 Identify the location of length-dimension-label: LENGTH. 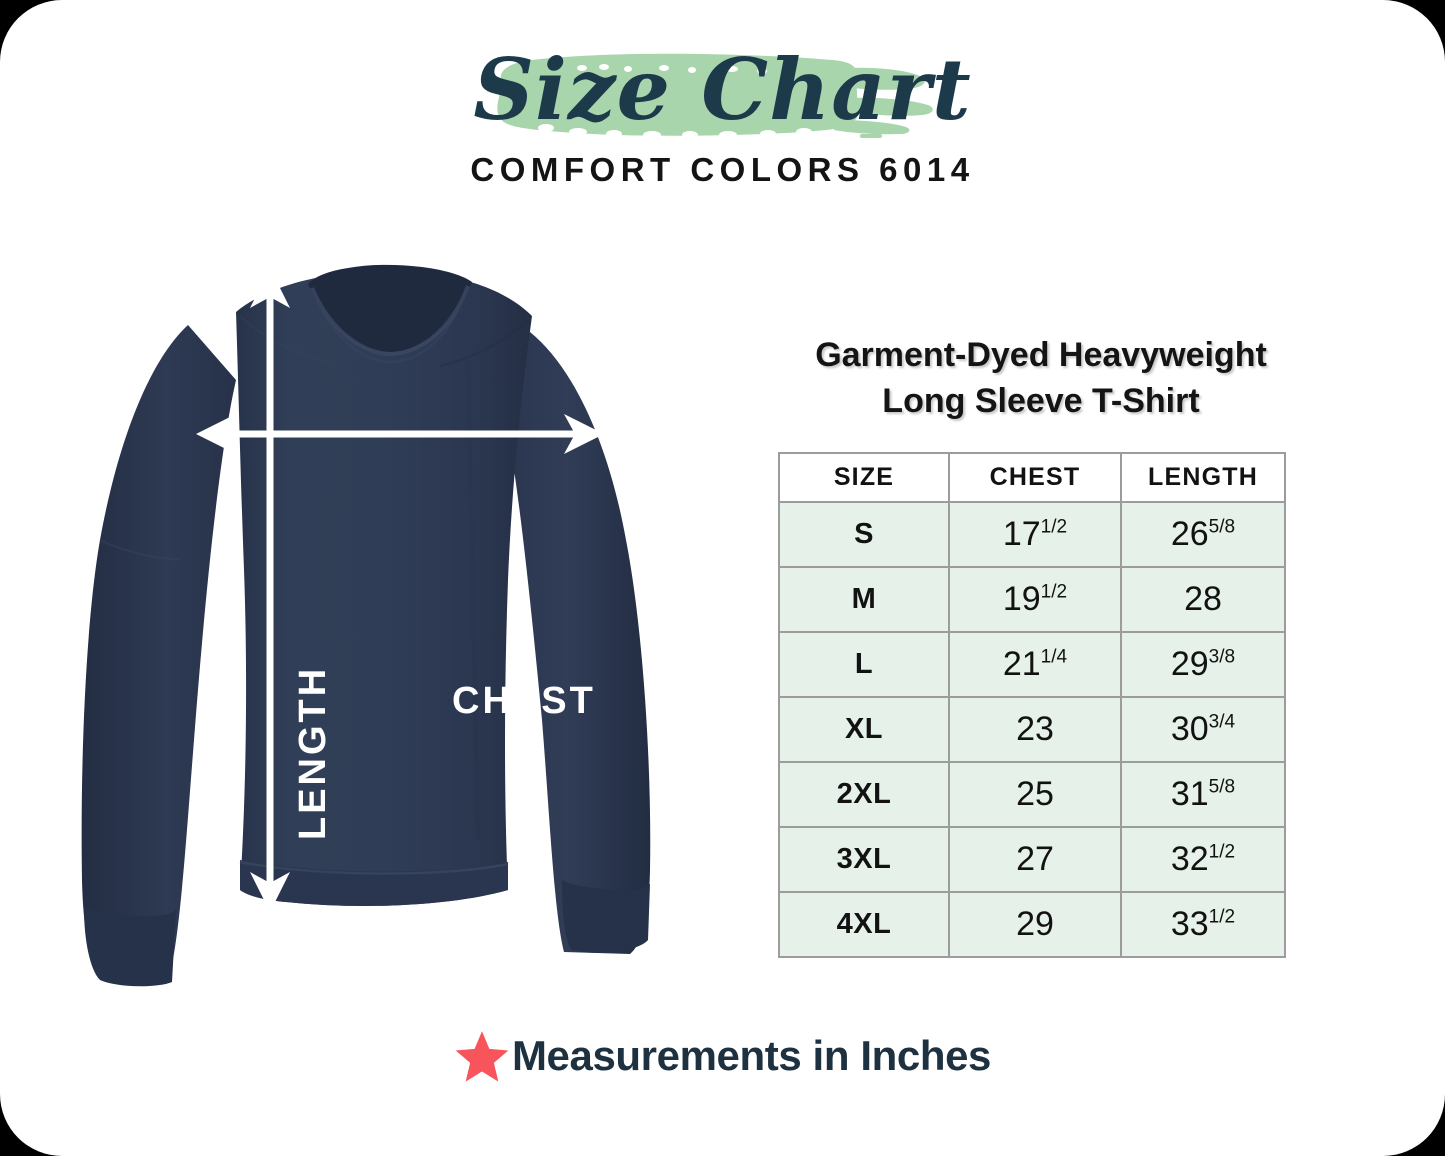
(313, 752).